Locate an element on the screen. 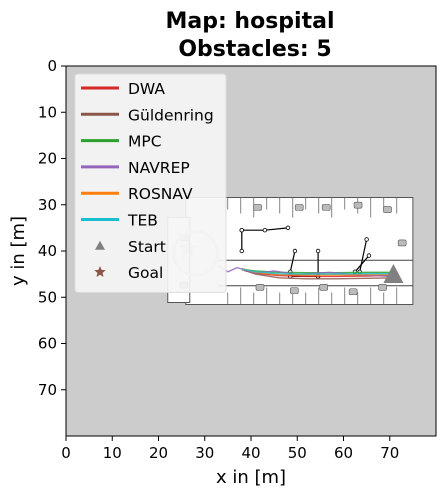 The image size is (446, 498). legend-label: MPC is located at coordinates (145, 142).